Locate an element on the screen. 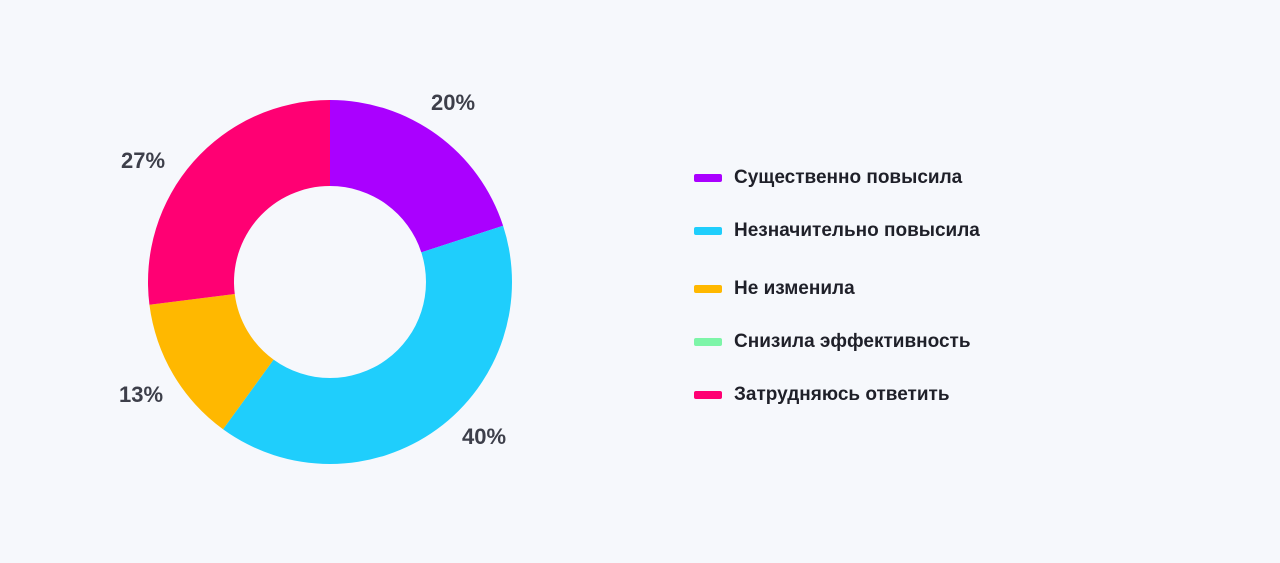 This screenshot has height=563, width=1280. legend-item-hard-to-say: Затрудняюсь ответить is located at coordinates (837, 395).